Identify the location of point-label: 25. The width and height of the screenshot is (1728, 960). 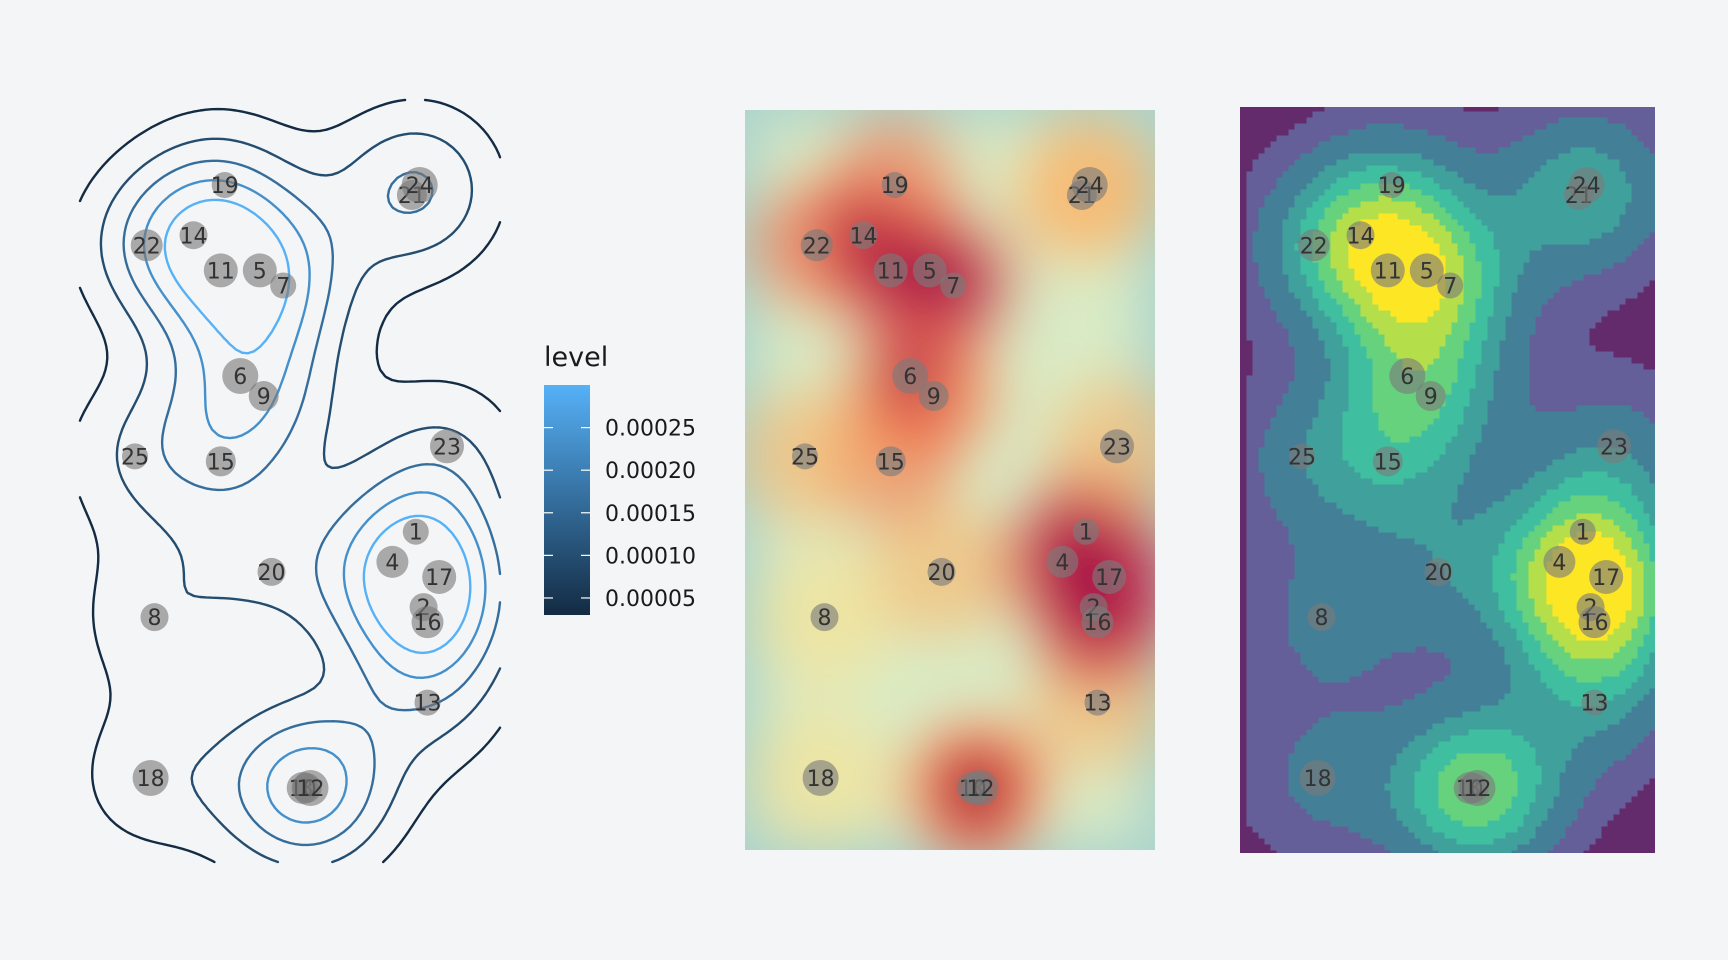
(135, 457).